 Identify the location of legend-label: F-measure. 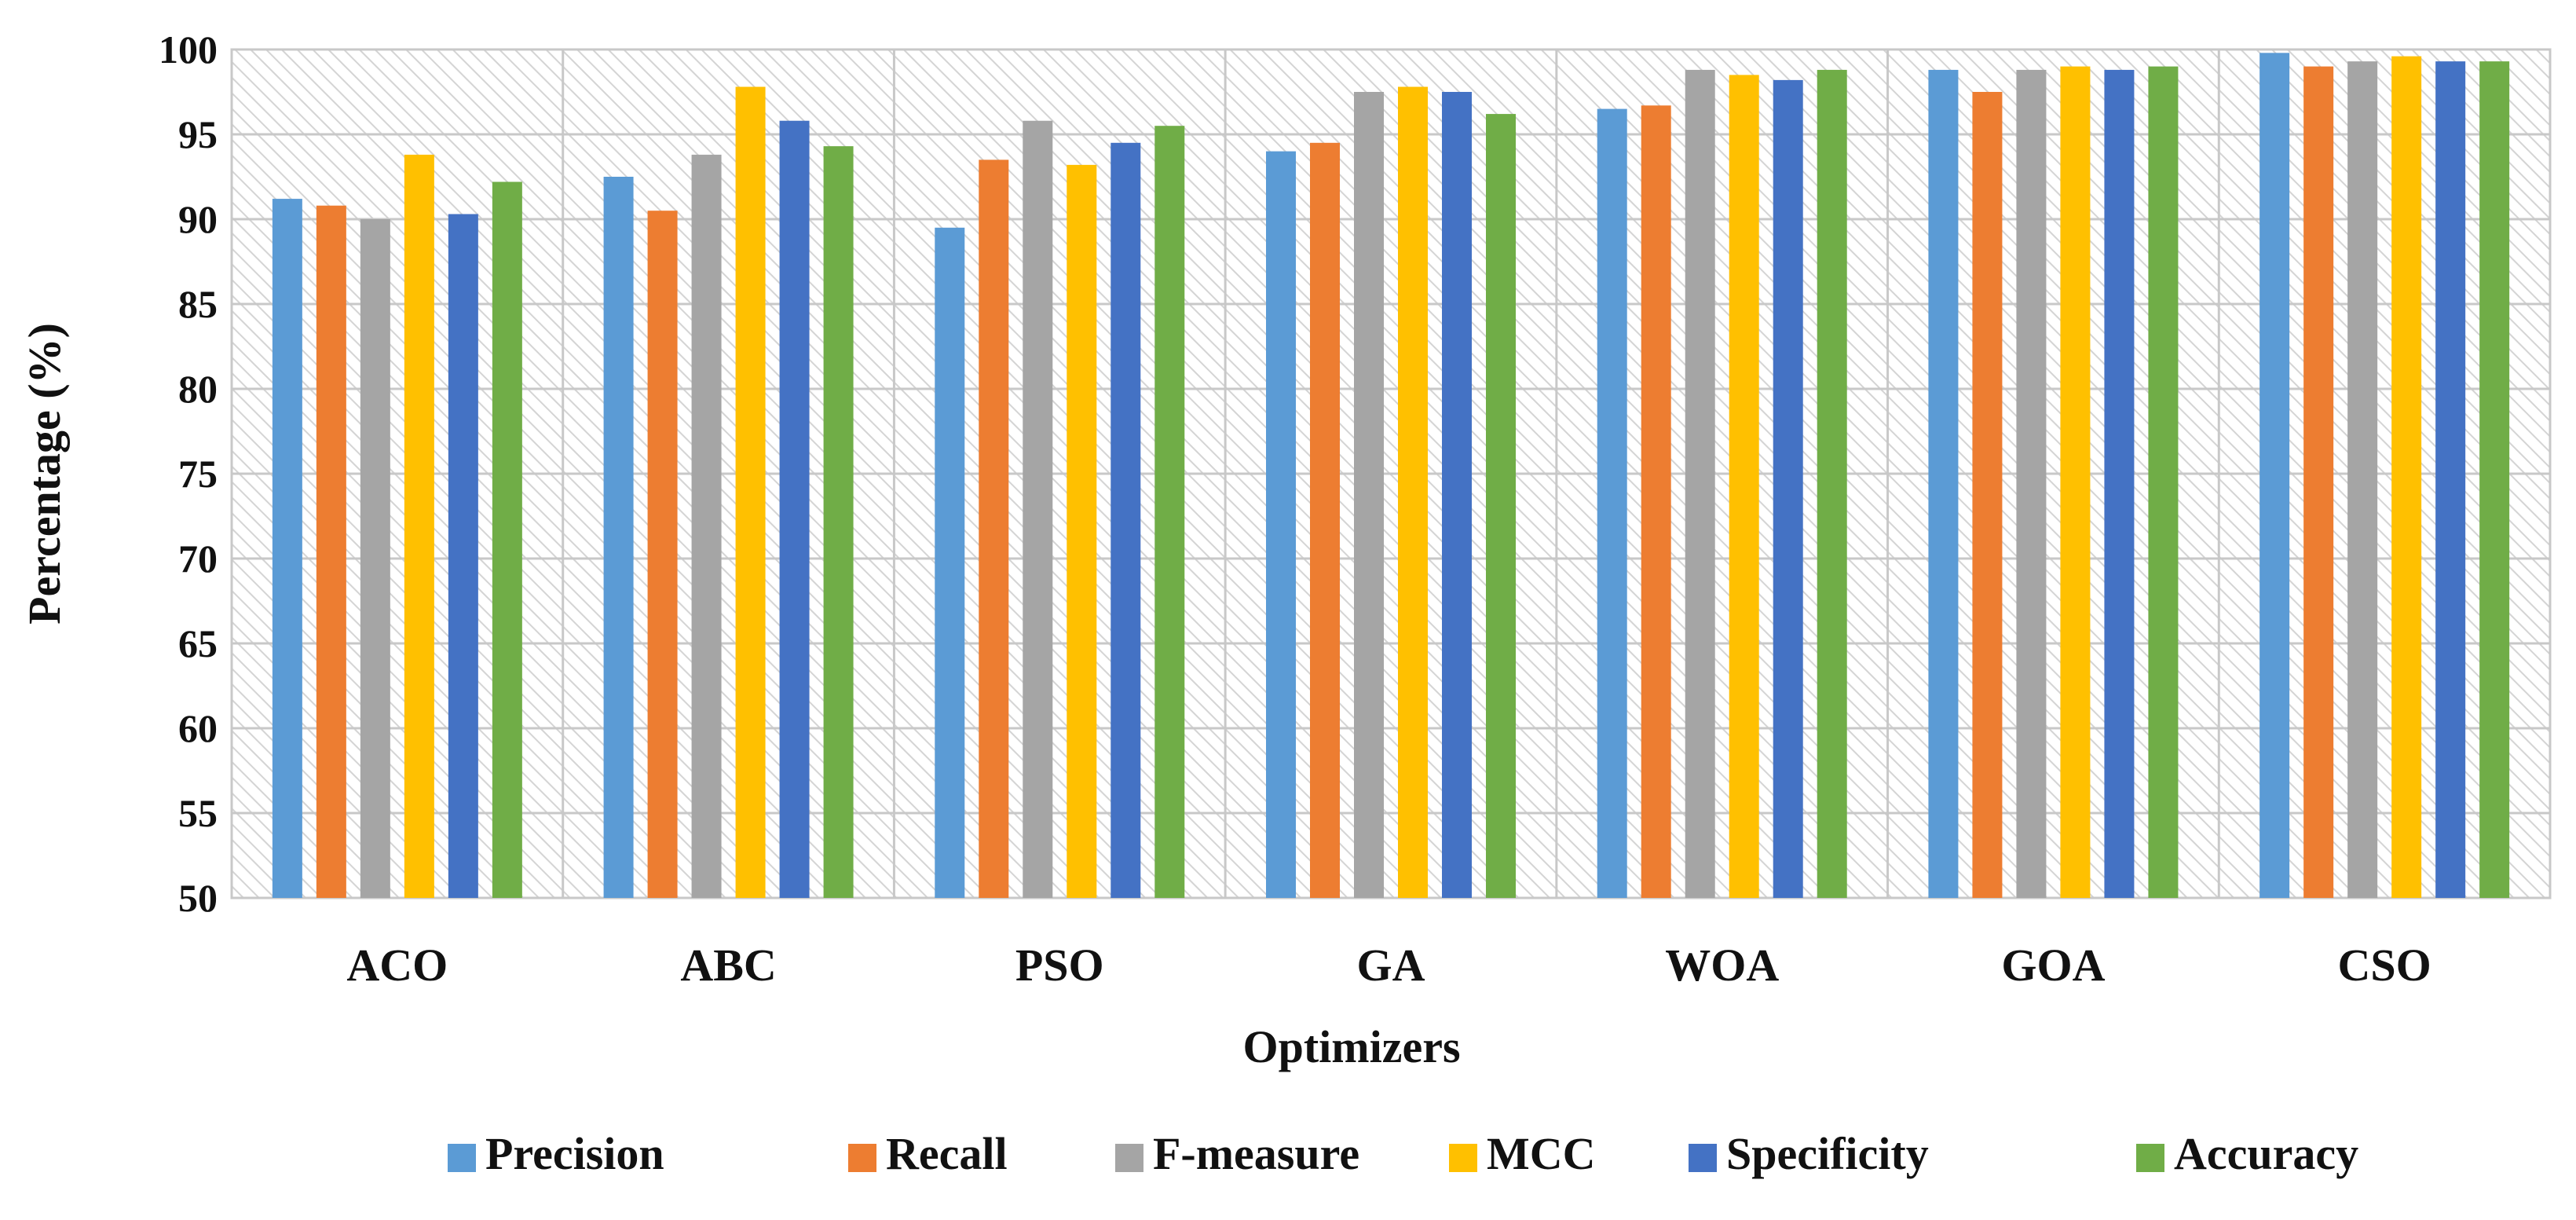
(1256, 1153).